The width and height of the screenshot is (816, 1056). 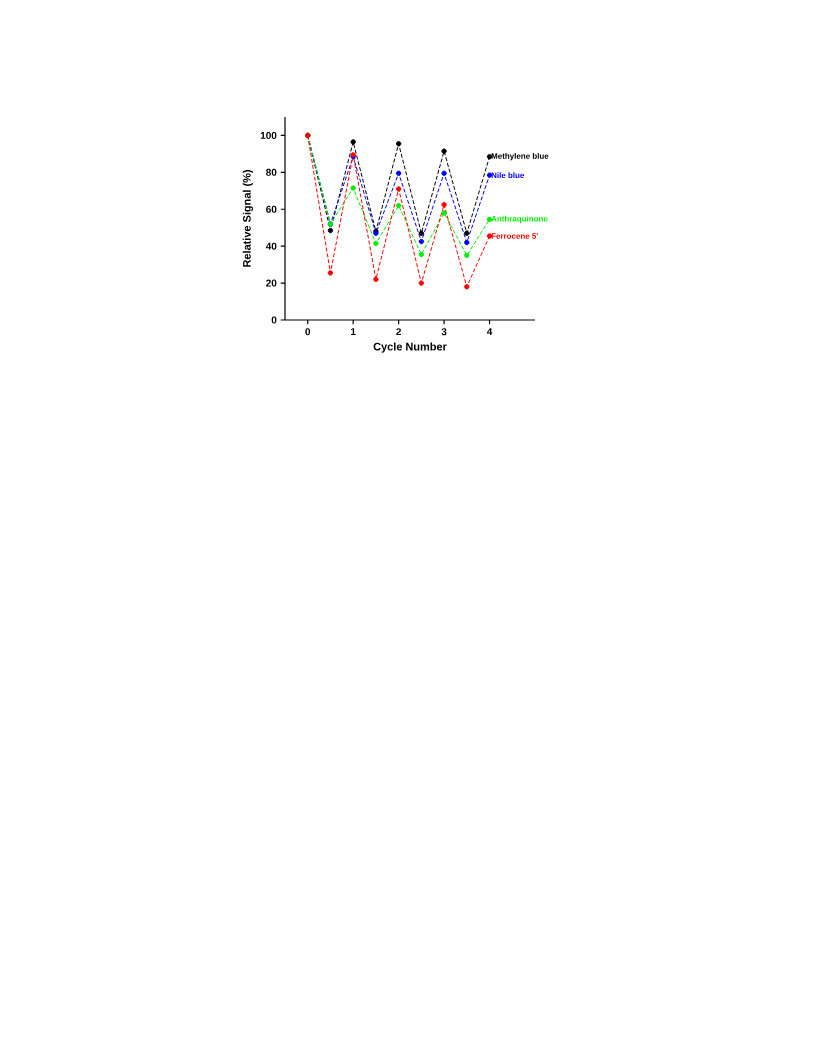 I want to click on y-tick-label: 40, so click(x=271, y=246).